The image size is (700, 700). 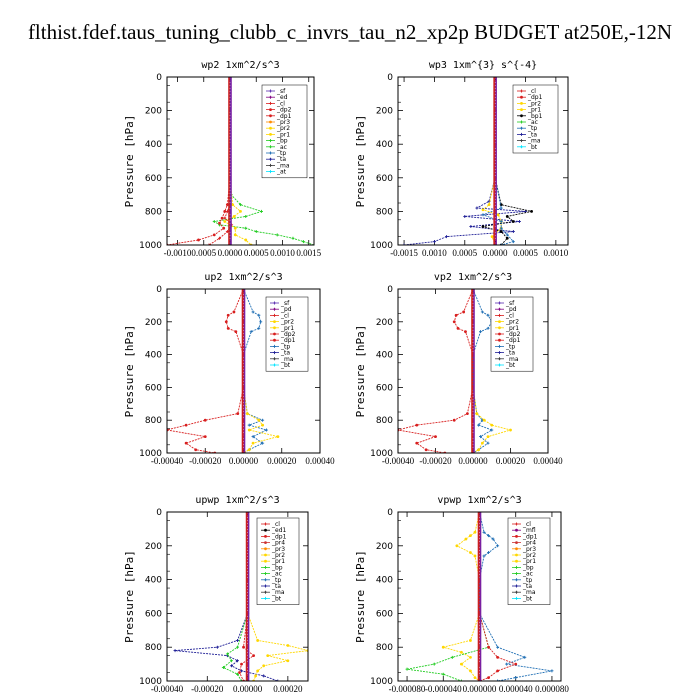 I want to click on legend-box, so click(x=284, y=131).